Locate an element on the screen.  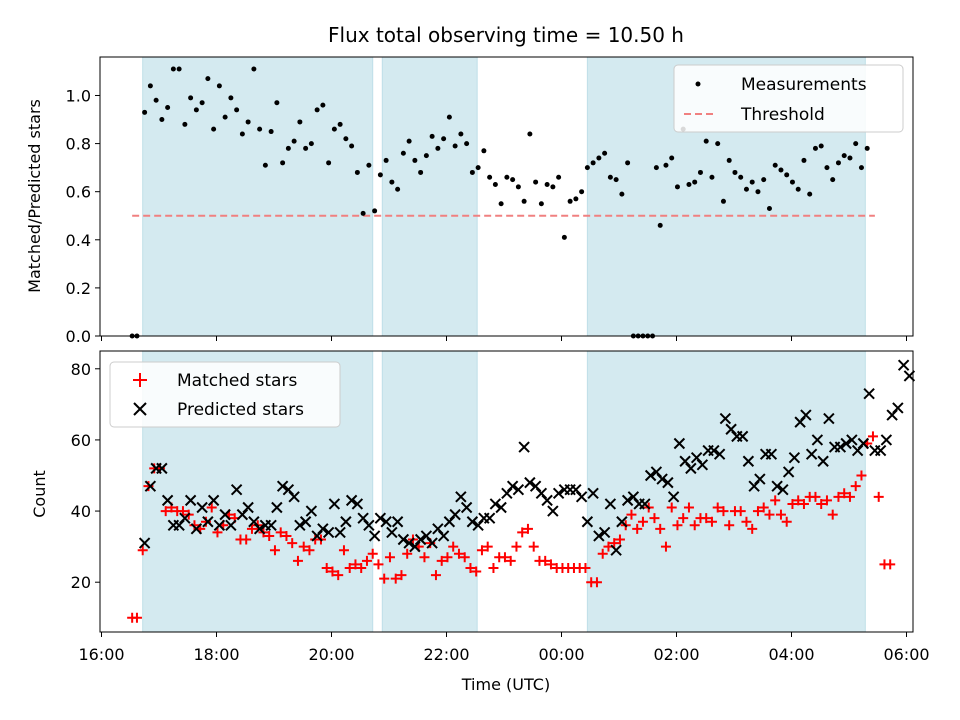
legend-predicted-label: Predicted stars is located at coordinates (240, 410).